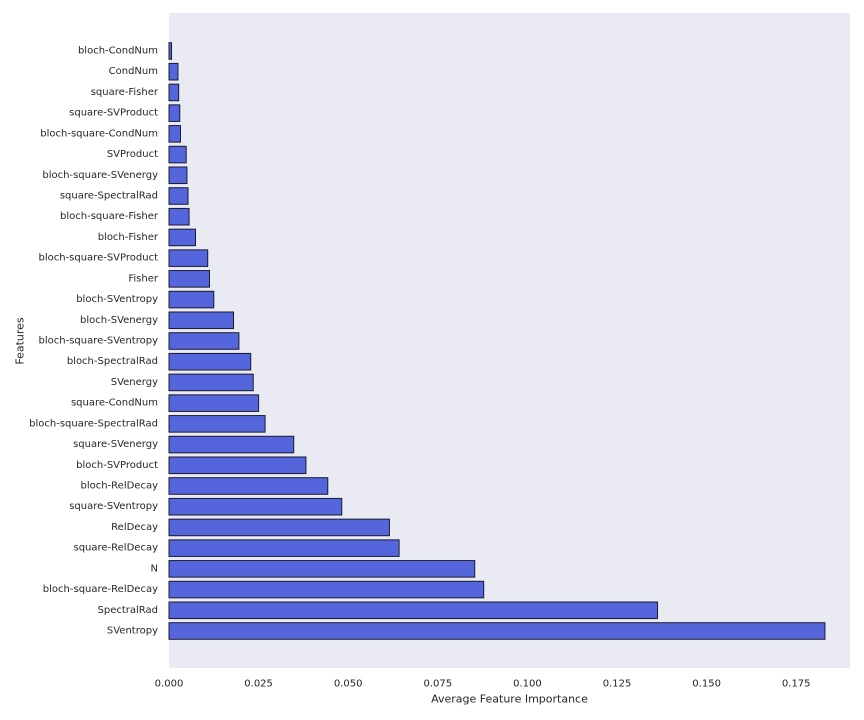 This screenshot has width=864, height=720. What do you see at coordinates (114, 403) in the screenshot?
I see `y-tick-label: square-CondNum` at bounding box center [114, 403].